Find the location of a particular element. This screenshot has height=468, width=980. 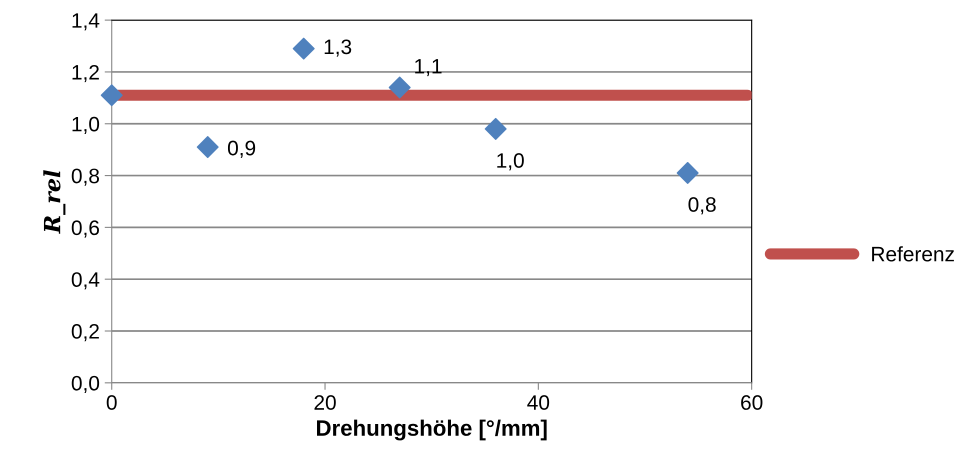

y-tick-label: 0,6 is located at coordinates (85, 229).